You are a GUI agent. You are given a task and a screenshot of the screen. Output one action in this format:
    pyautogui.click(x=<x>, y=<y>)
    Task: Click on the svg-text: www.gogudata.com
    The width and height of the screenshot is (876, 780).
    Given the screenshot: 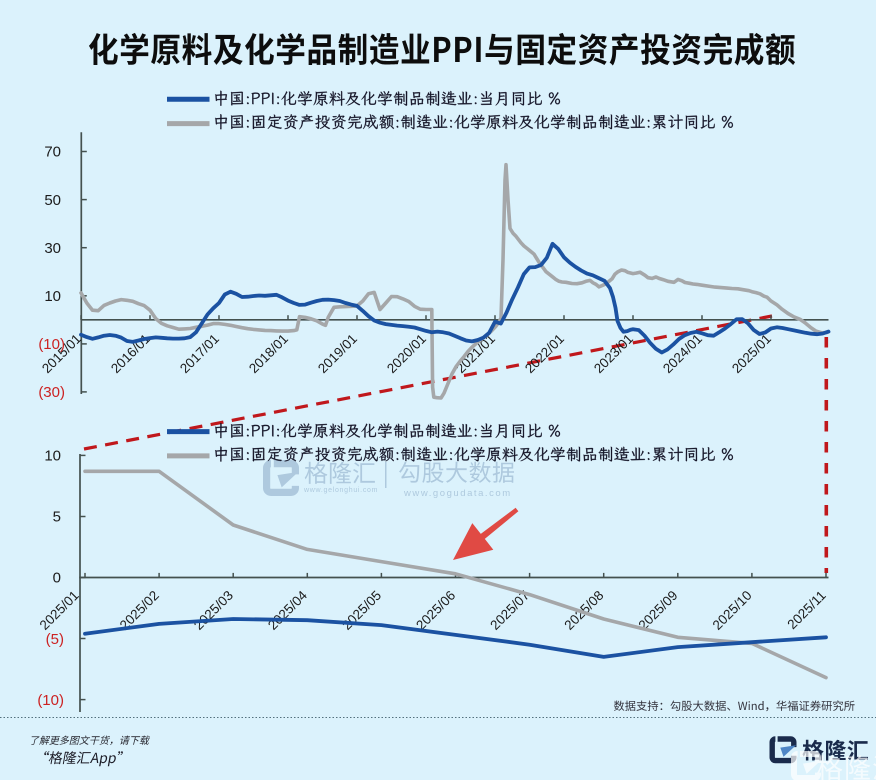 What is the action you would take?
    pyautogui.click(x=457, y=493)
    